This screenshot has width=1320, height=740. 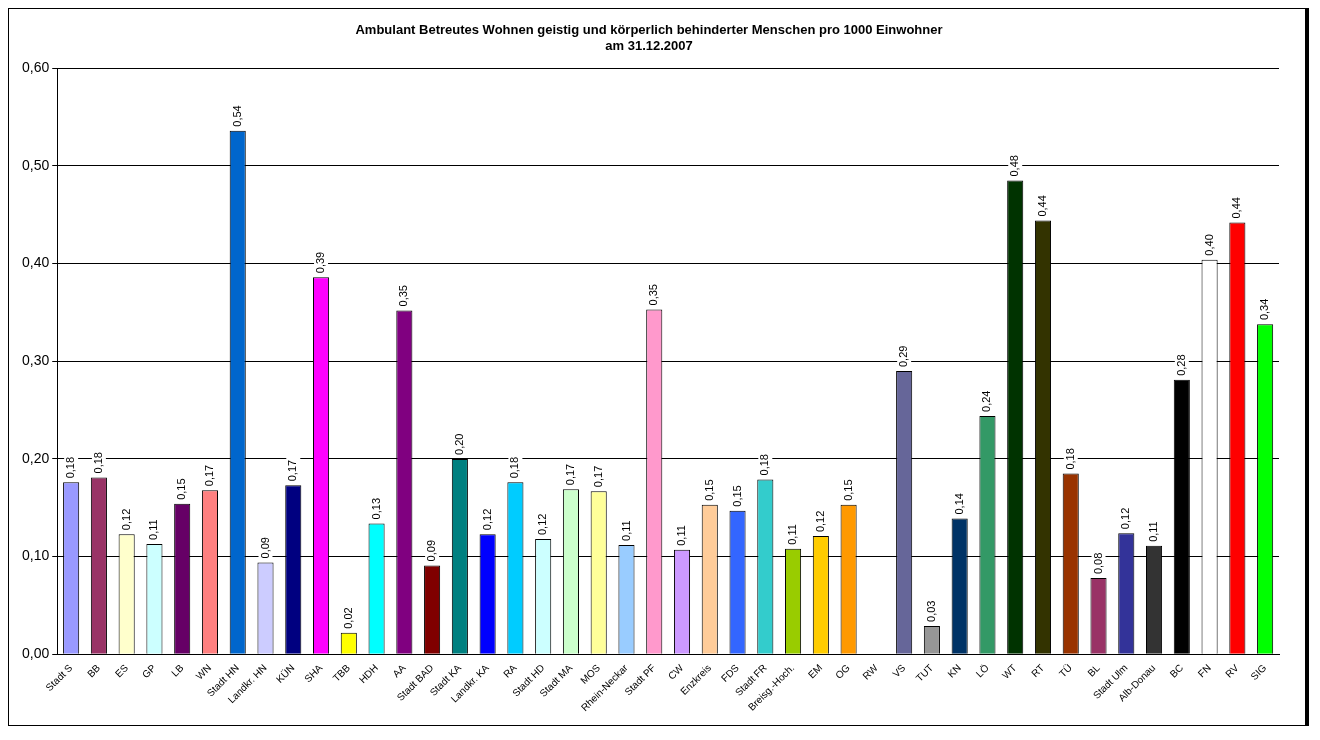 I want to click on y-tick-label: 0,60, so click(x=36, y=67).